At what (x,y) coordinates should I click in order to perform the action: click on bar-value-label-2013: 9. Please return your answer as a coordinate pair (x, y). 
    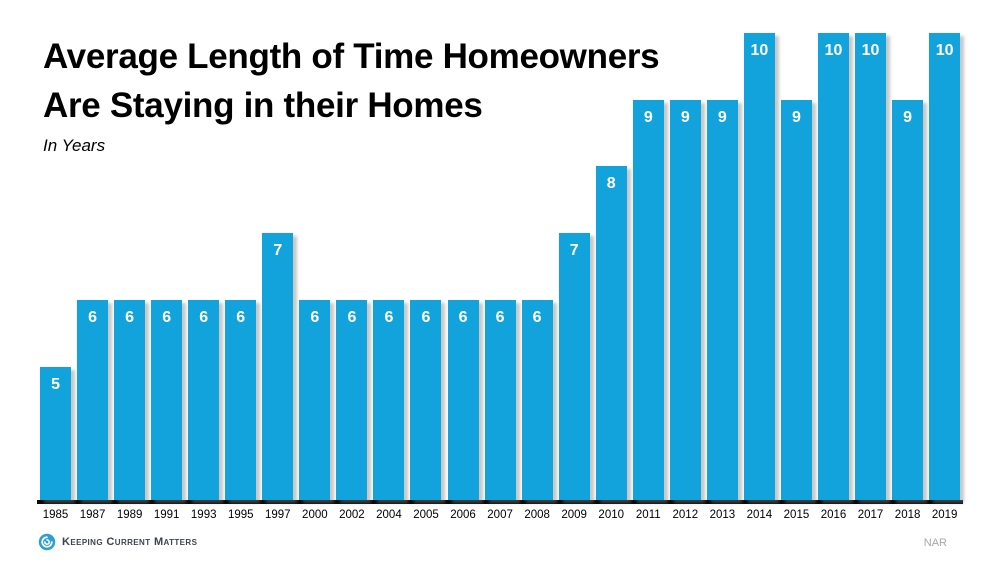
    Looking at the image, I should click on (722, 117).